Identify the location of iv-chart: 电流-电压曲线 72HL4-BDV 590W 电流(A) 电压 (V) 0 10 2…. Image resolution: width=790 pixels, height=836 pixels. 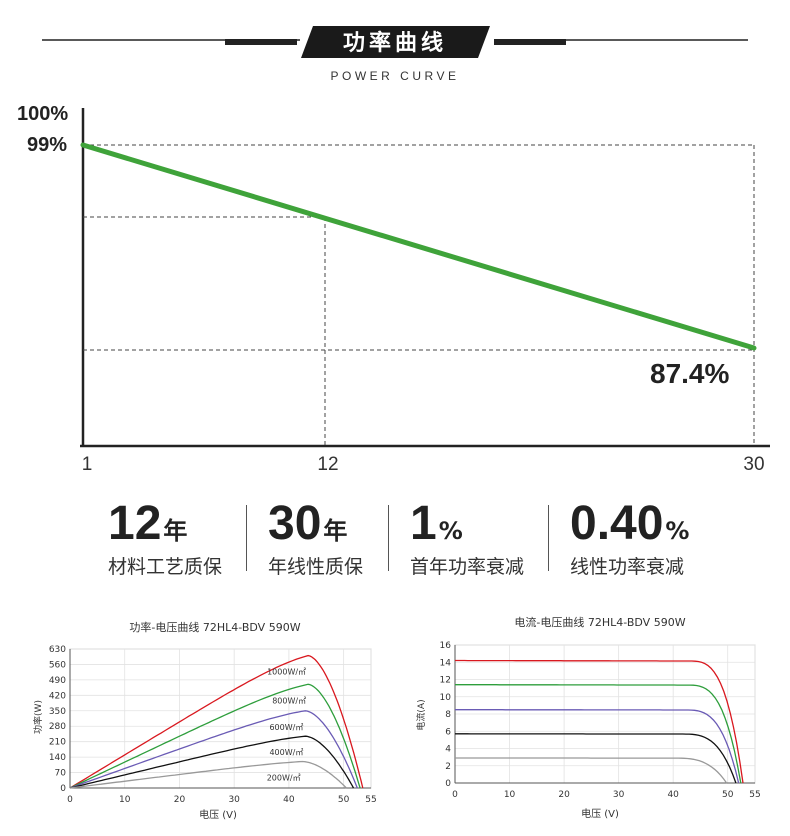
(588, 717).